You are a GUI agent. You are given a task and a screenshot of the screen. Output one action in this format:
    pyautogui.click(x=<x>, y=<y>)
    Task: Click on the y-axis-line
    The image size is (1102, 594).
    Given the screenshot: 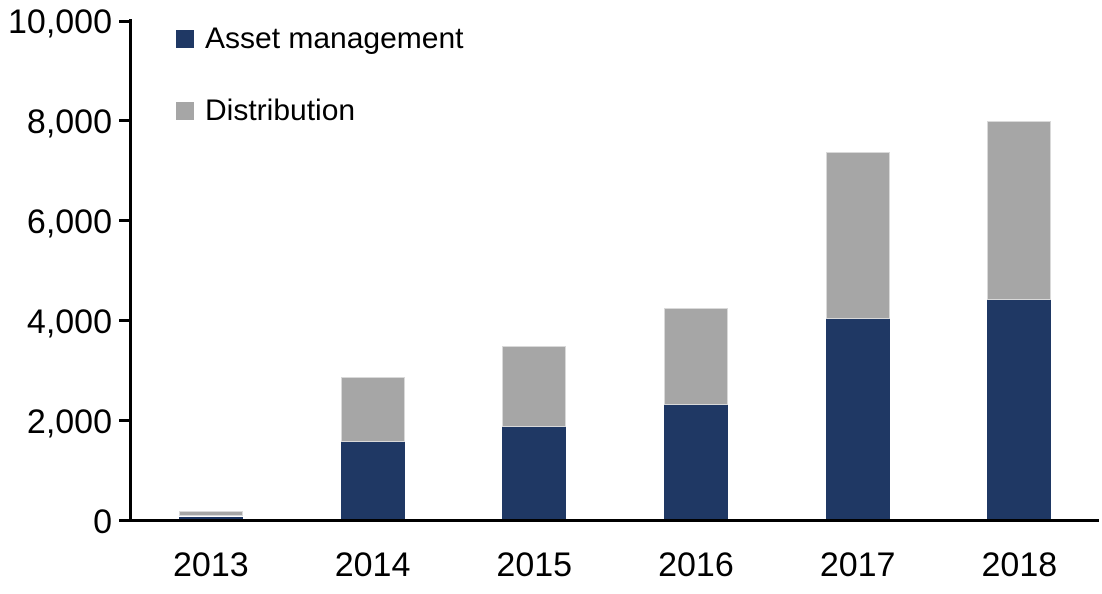 What is the action you would take?
    pyautogui.click(x=130, y=270)
    